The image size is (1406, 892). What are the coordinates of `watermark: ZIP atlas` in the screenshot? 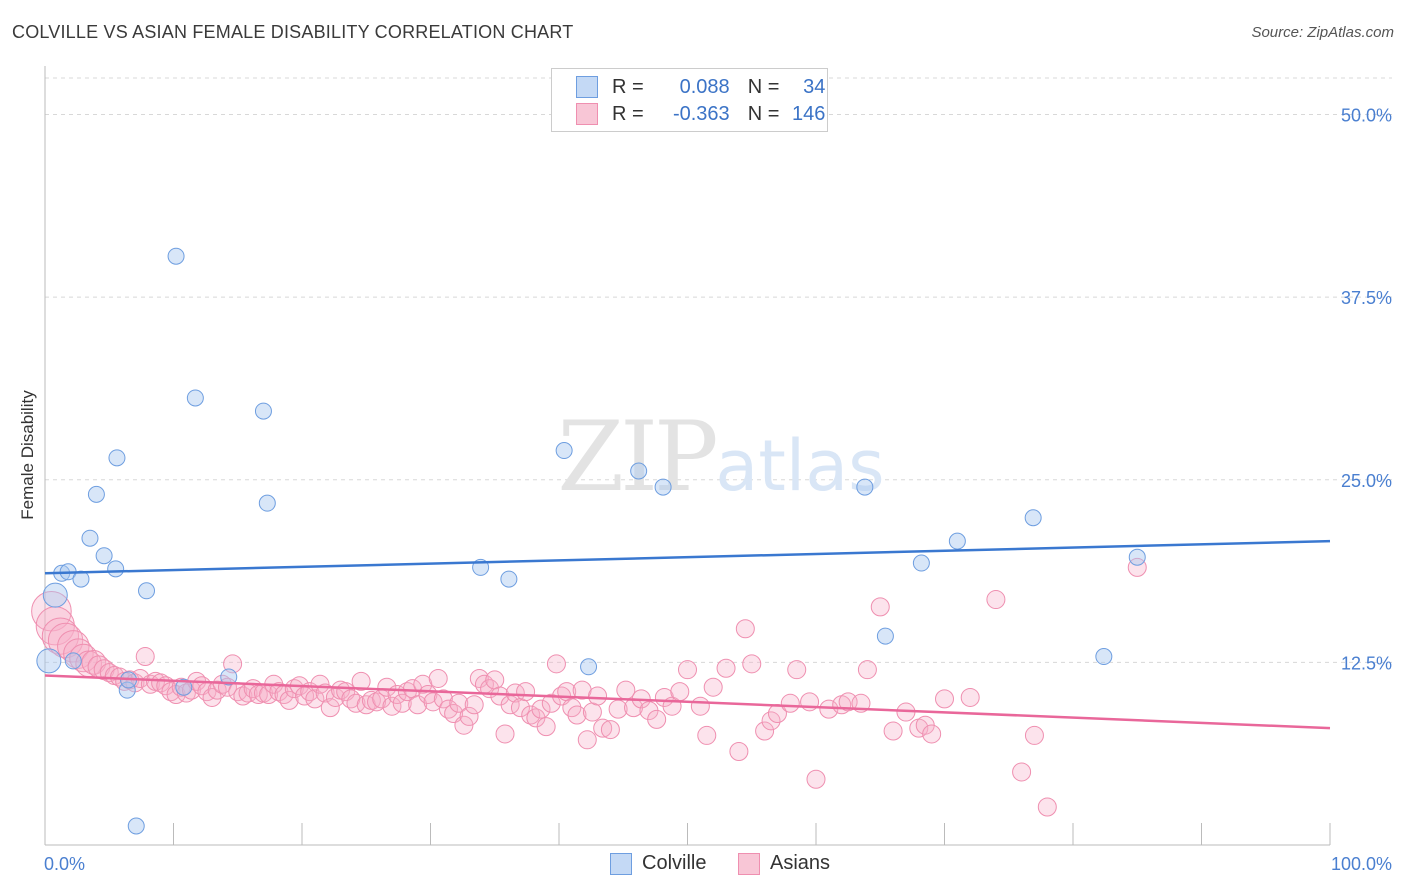 It's located at (720, 457).